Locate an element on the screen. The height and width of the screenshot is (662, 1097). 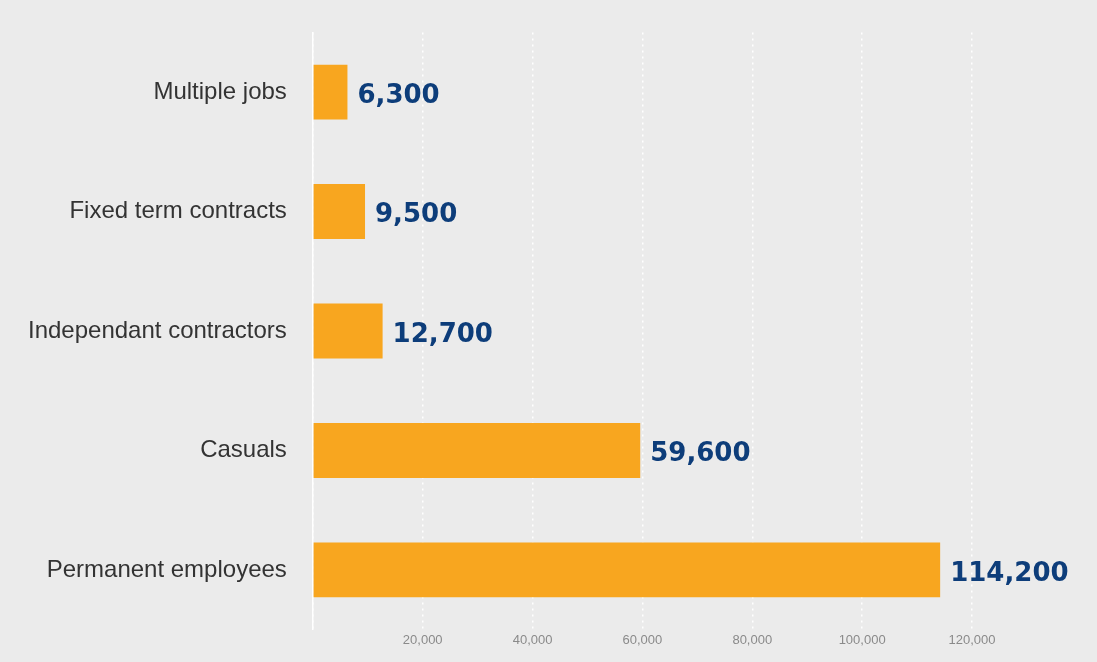
data-label: 9,500 is located at coordinates (416, 213).